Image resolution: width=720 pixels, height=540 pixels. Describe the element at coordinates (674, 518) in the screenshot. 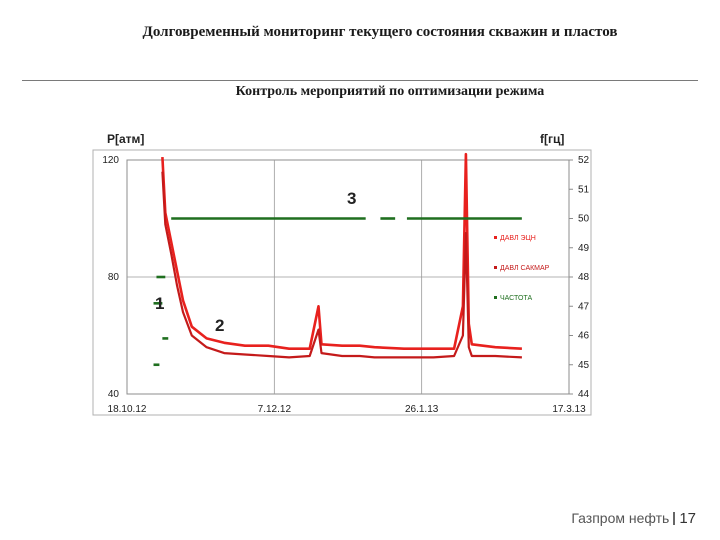

I see `footer-separator` at that location.